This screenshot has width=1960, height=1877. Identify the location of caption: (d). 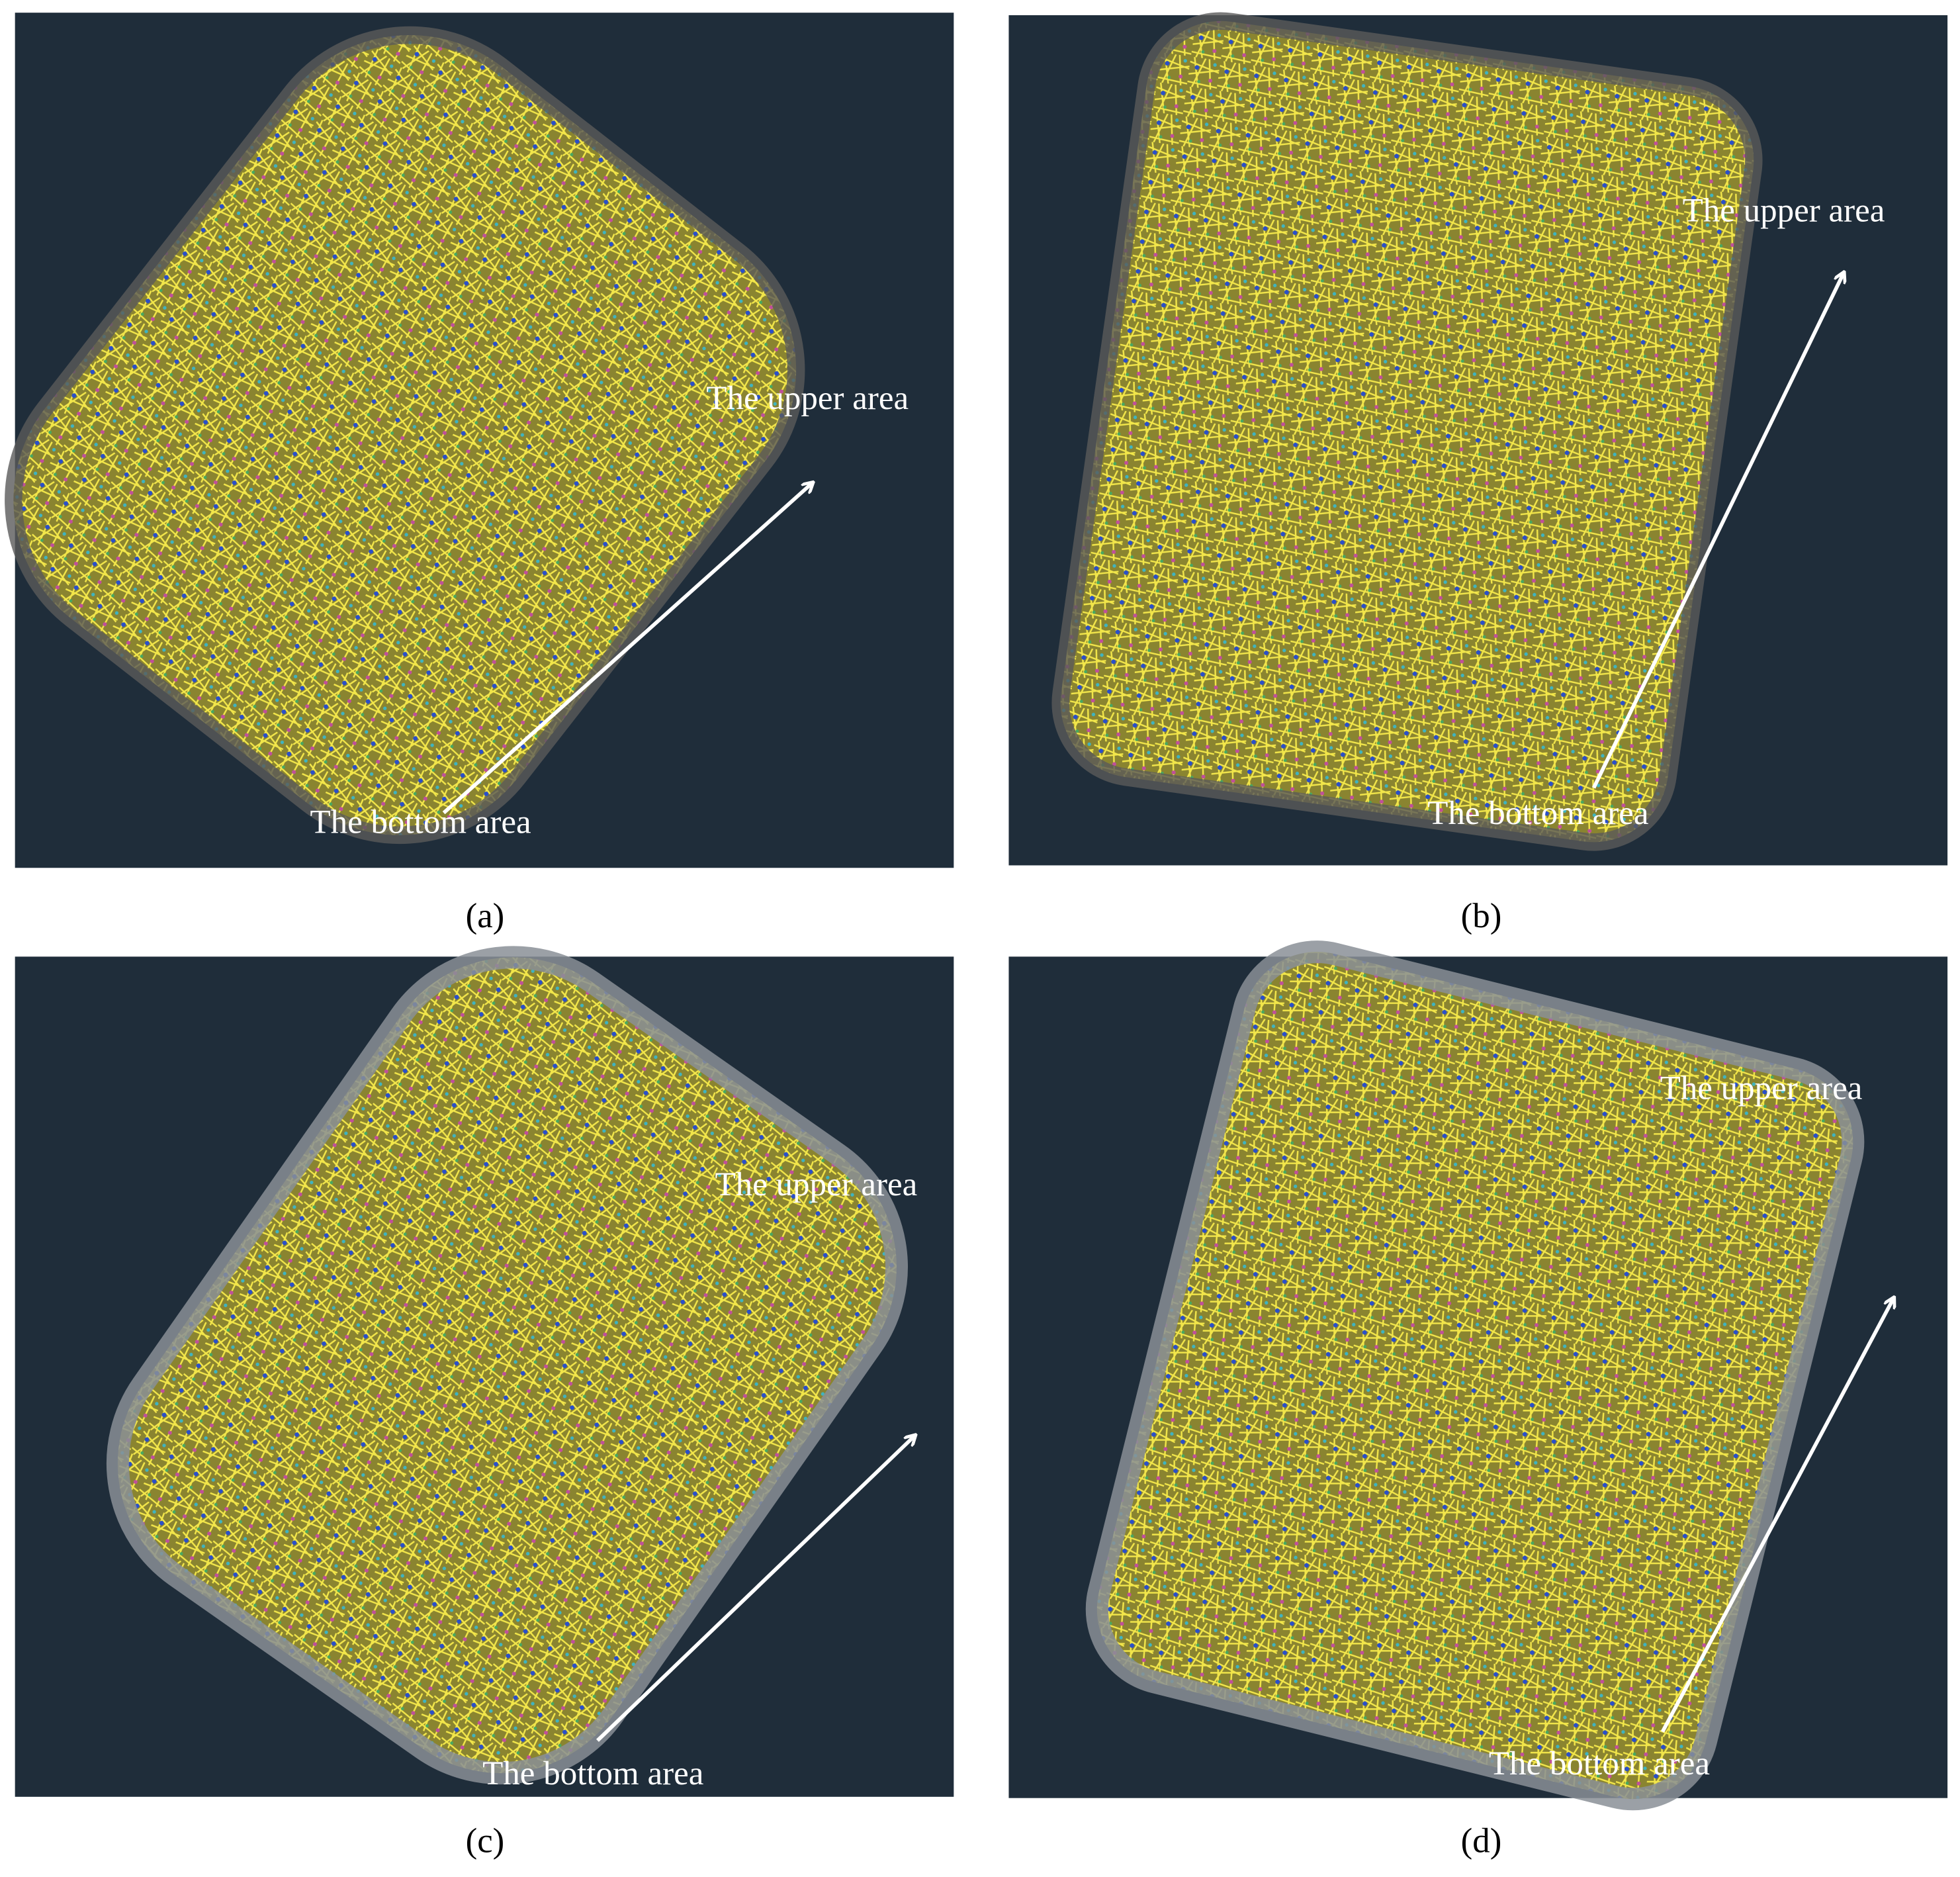
(1481, 1841).